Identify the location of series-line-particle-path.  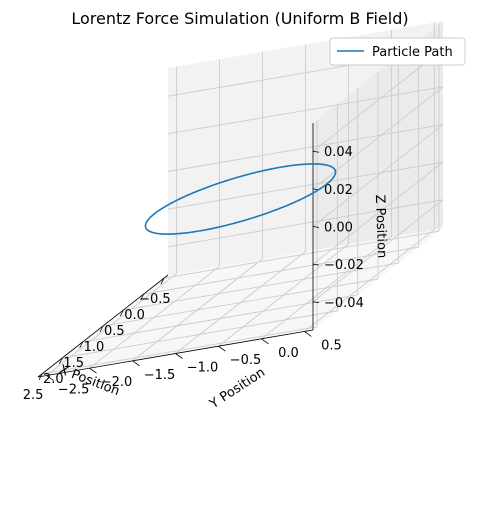
(240, 199).